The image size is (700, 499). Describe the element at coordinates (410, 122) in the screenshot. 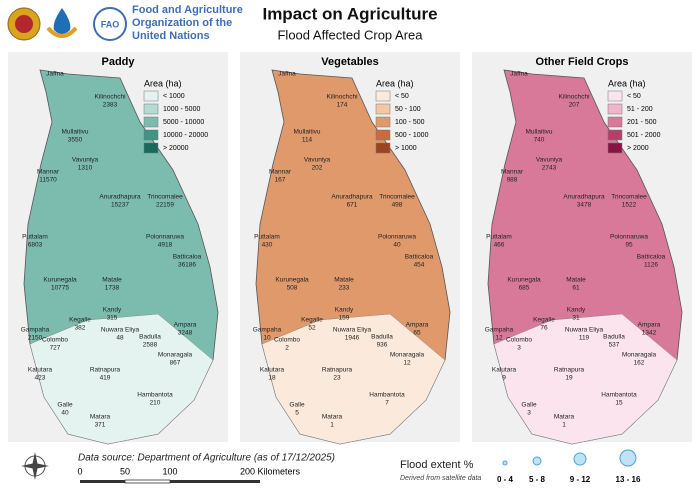

I see `legend-label: 100 - 500` at that location.